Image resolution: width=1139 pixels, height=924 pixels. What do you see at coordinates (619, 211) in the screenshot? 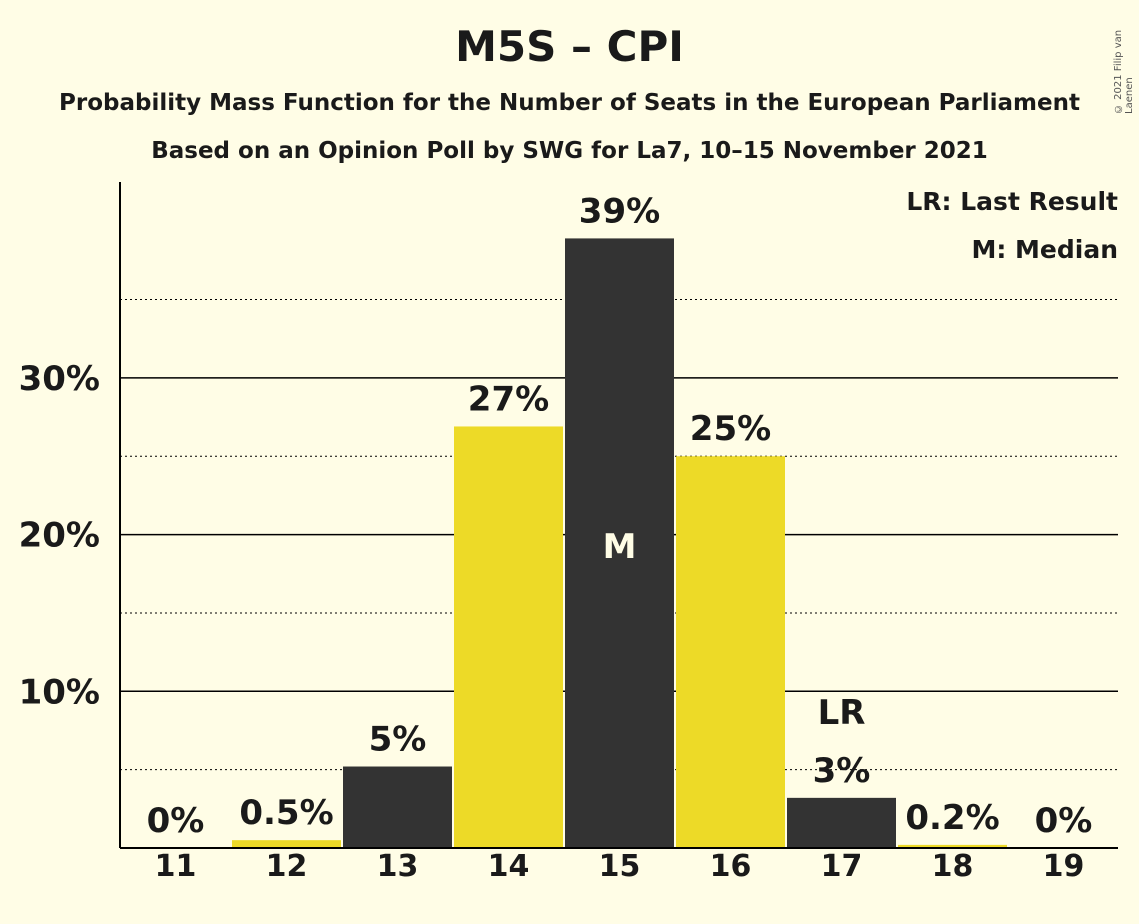
I see `bar-value-label: 39%` at bounding box center [619, 211].